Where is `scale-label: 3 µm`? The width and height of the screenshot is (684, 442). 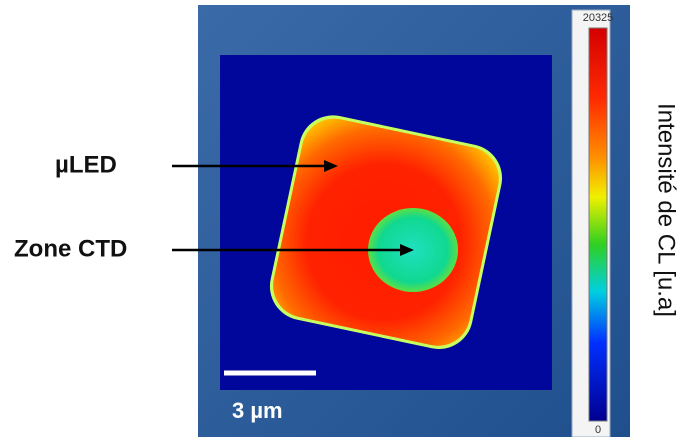
scale-label: 3 µm is located at coordinates (257, 410).